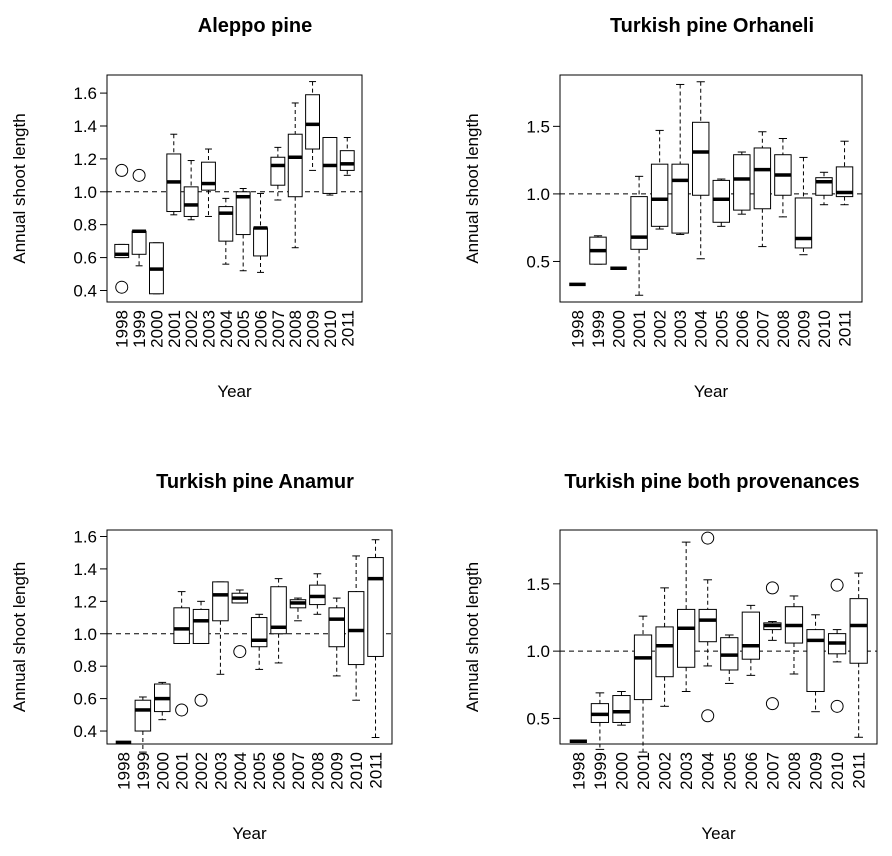 This screenshot has height=856, width=892. Describe the element at coordinates (85, 258) in the screenshot. I see `y-tick-label: 0.6` at that location.